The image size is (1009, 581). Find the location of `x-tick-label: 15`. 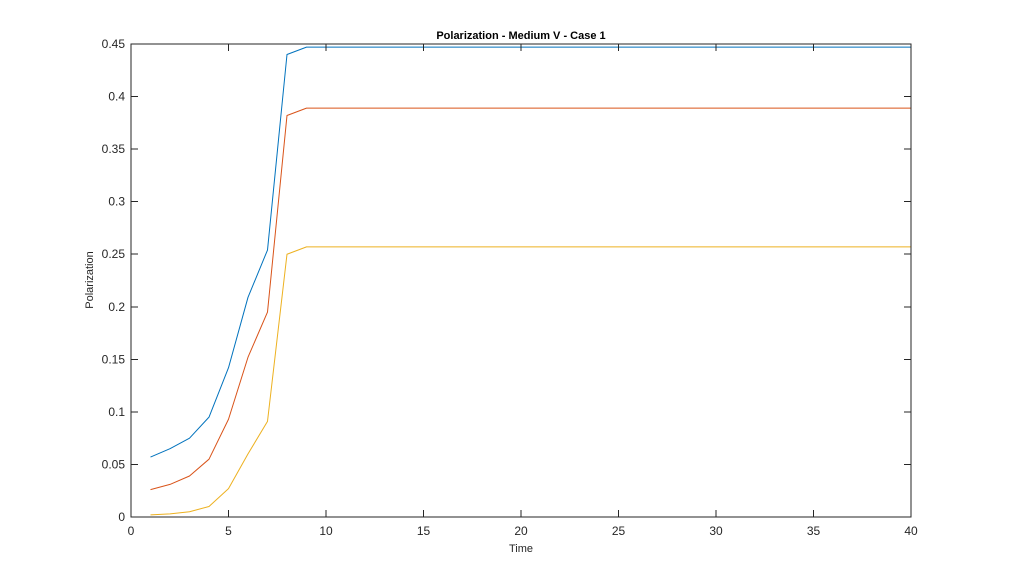

x-tick-label: 15 is located at coordinates (424, 531).